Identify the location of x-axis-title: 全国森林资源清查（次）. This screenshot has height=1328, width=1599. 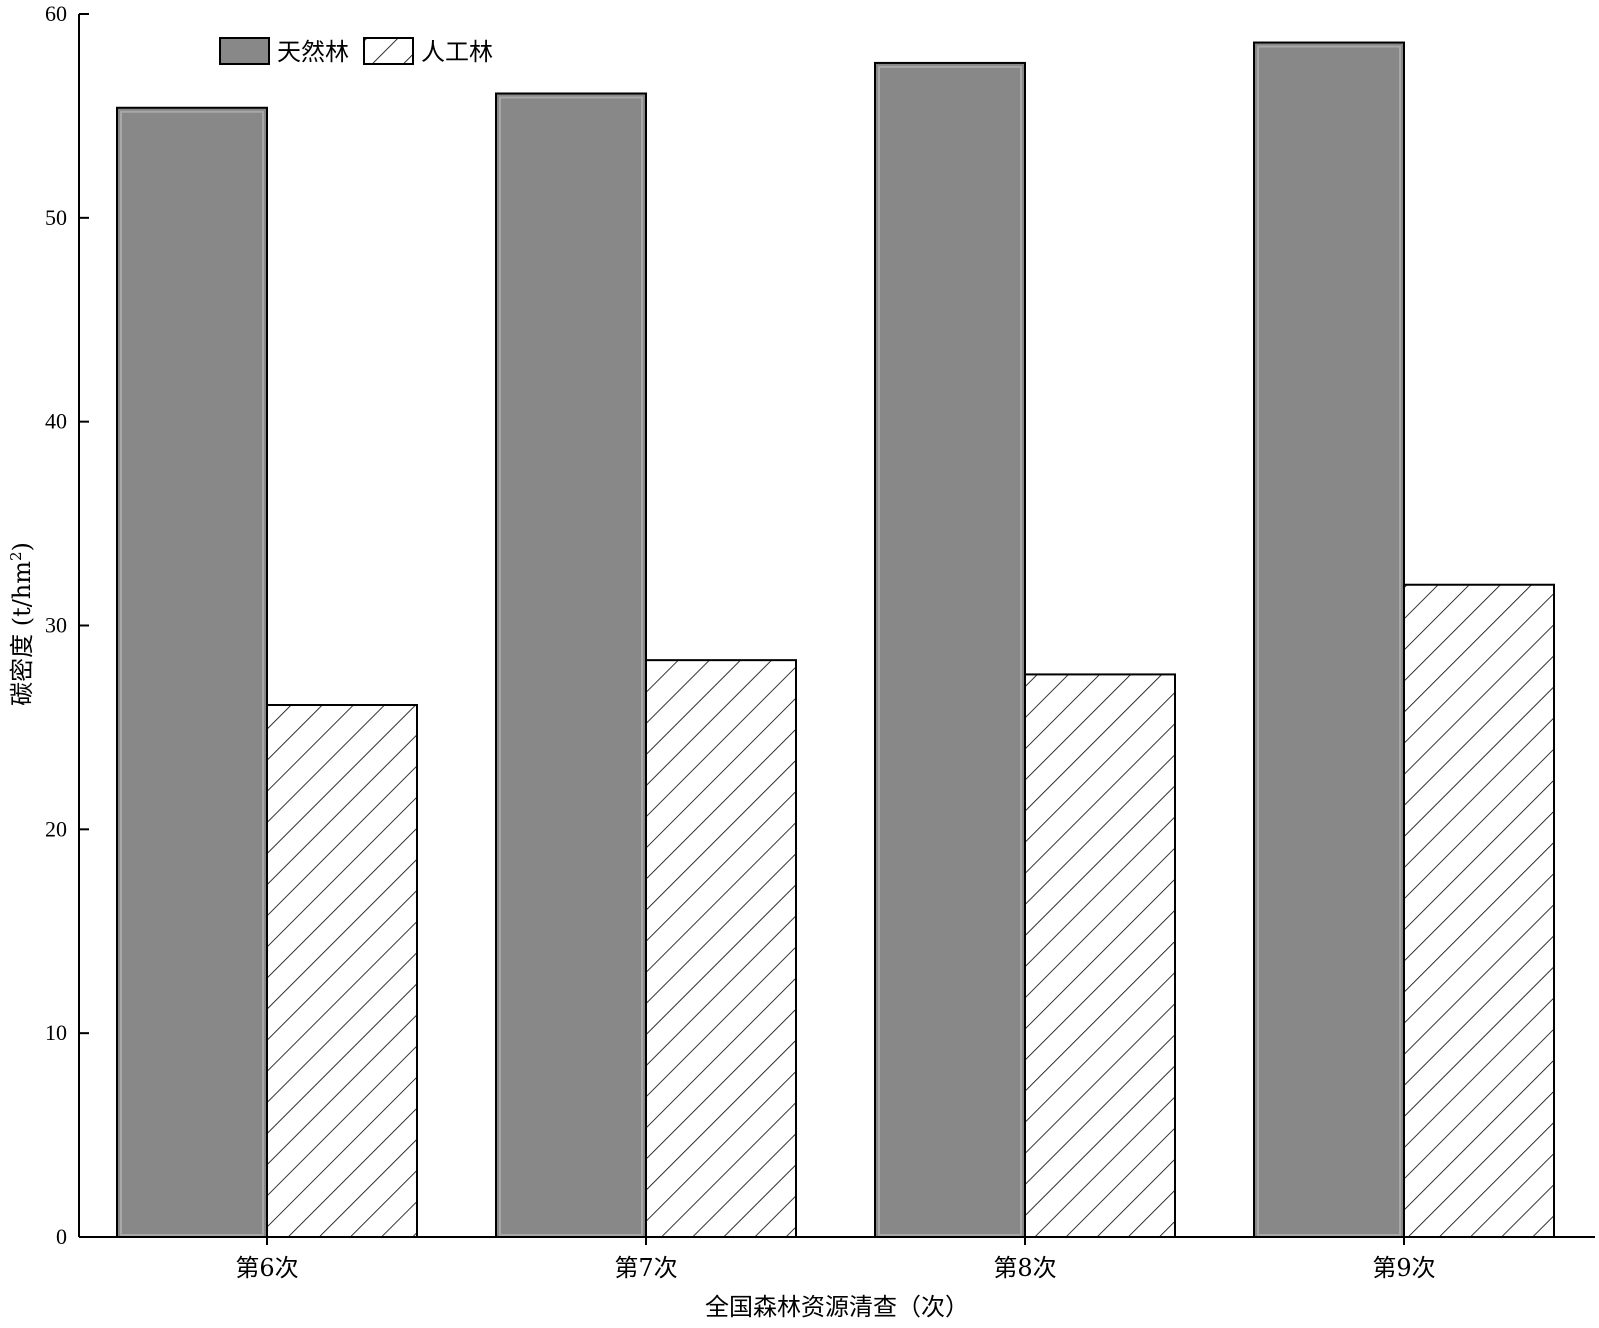
(837, 1307).